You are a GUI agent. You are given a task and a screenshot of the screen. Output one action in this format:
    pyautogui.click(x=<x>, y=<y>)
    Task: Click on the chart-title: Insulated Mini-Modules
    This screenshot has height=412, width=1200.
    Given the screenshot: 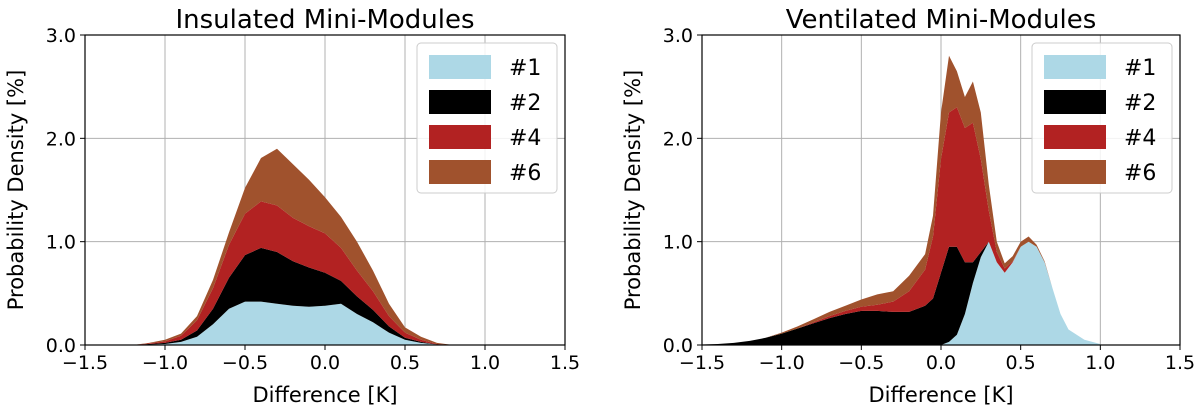 What is the action you would take?
    pyautogui.click(x=324, y=20)
    